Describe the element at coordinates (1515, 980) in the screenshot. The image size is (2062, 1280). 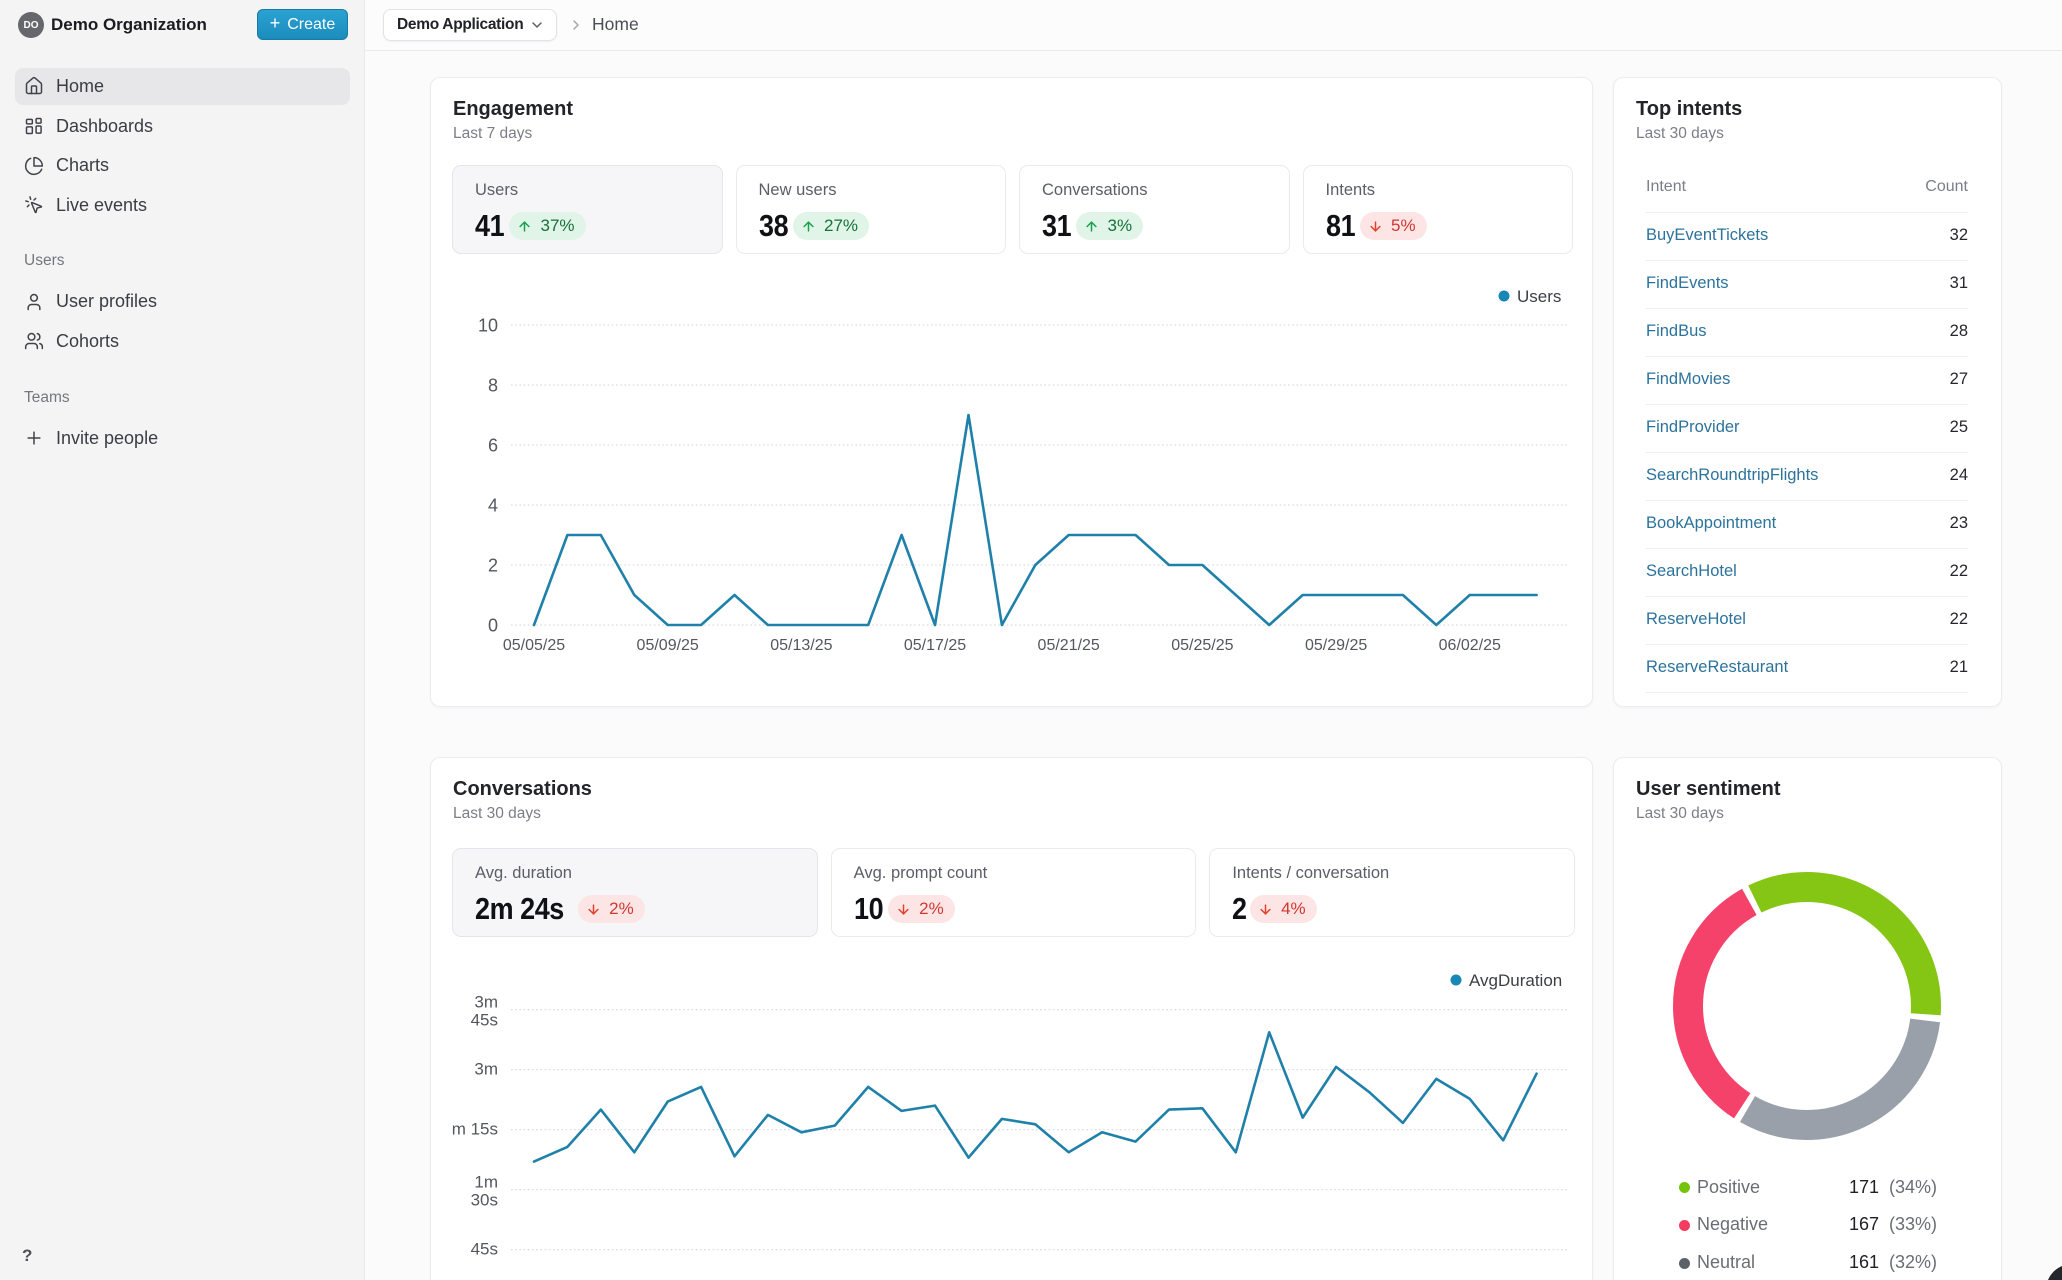
I see `svg-text: AvgDuration` at that location.